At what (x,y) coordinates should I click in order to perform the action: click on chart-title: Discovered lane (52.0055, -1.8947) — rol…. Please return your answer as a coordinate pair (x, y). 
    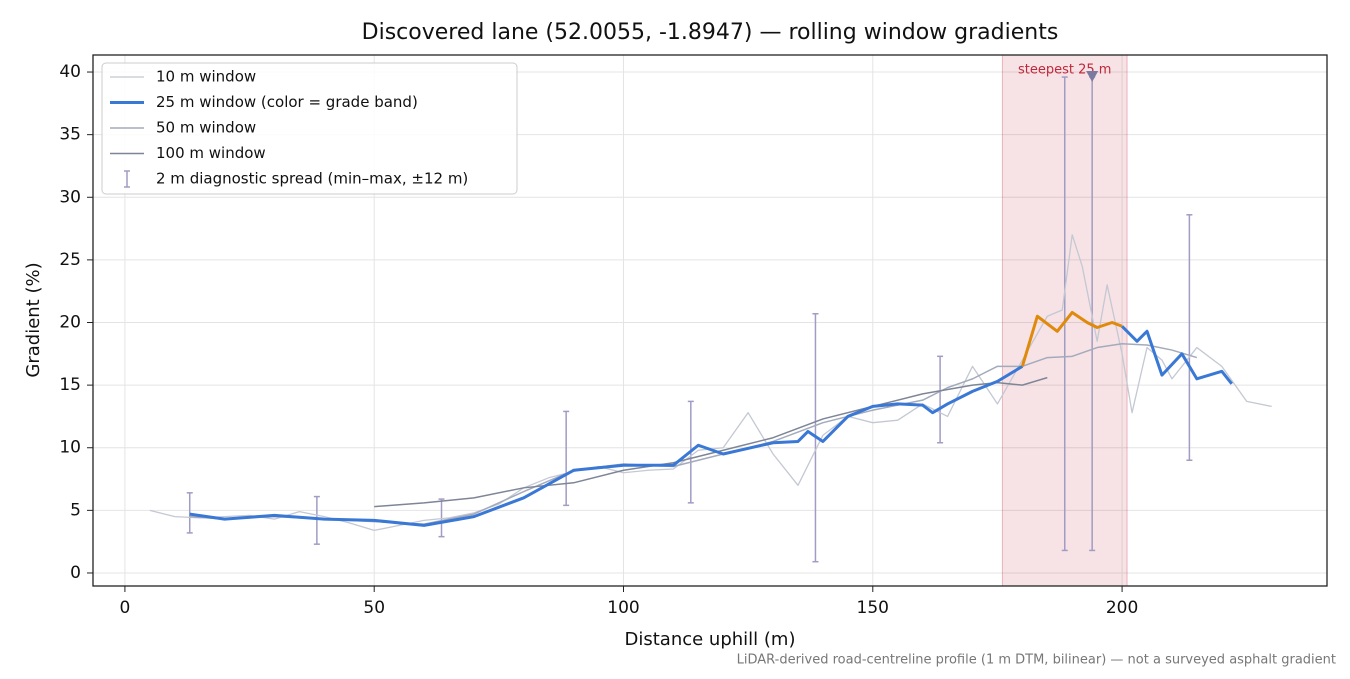
    Looking at the image, I should click on (710, 32).